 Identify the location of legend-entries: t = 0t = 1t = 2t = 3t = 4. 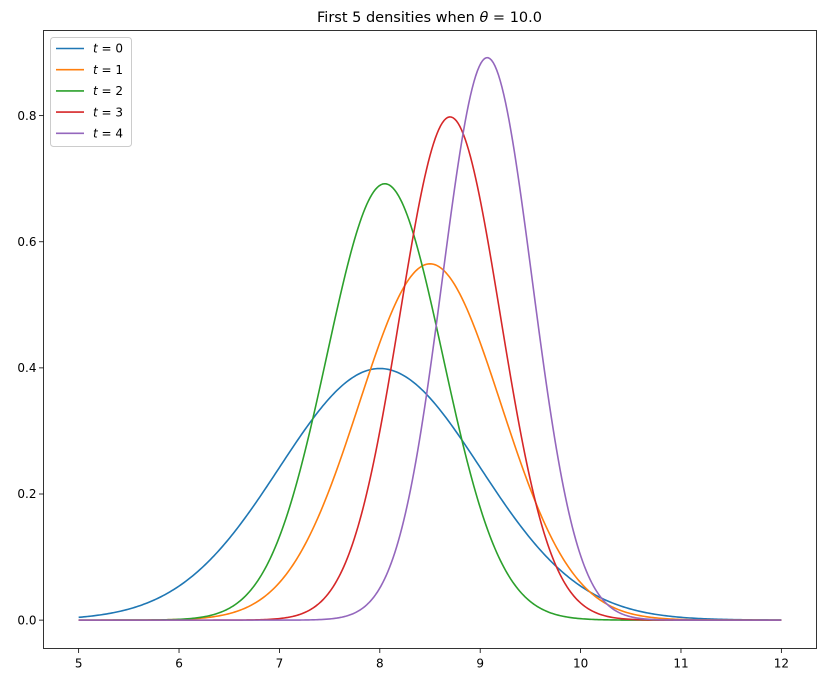
(89, 91).